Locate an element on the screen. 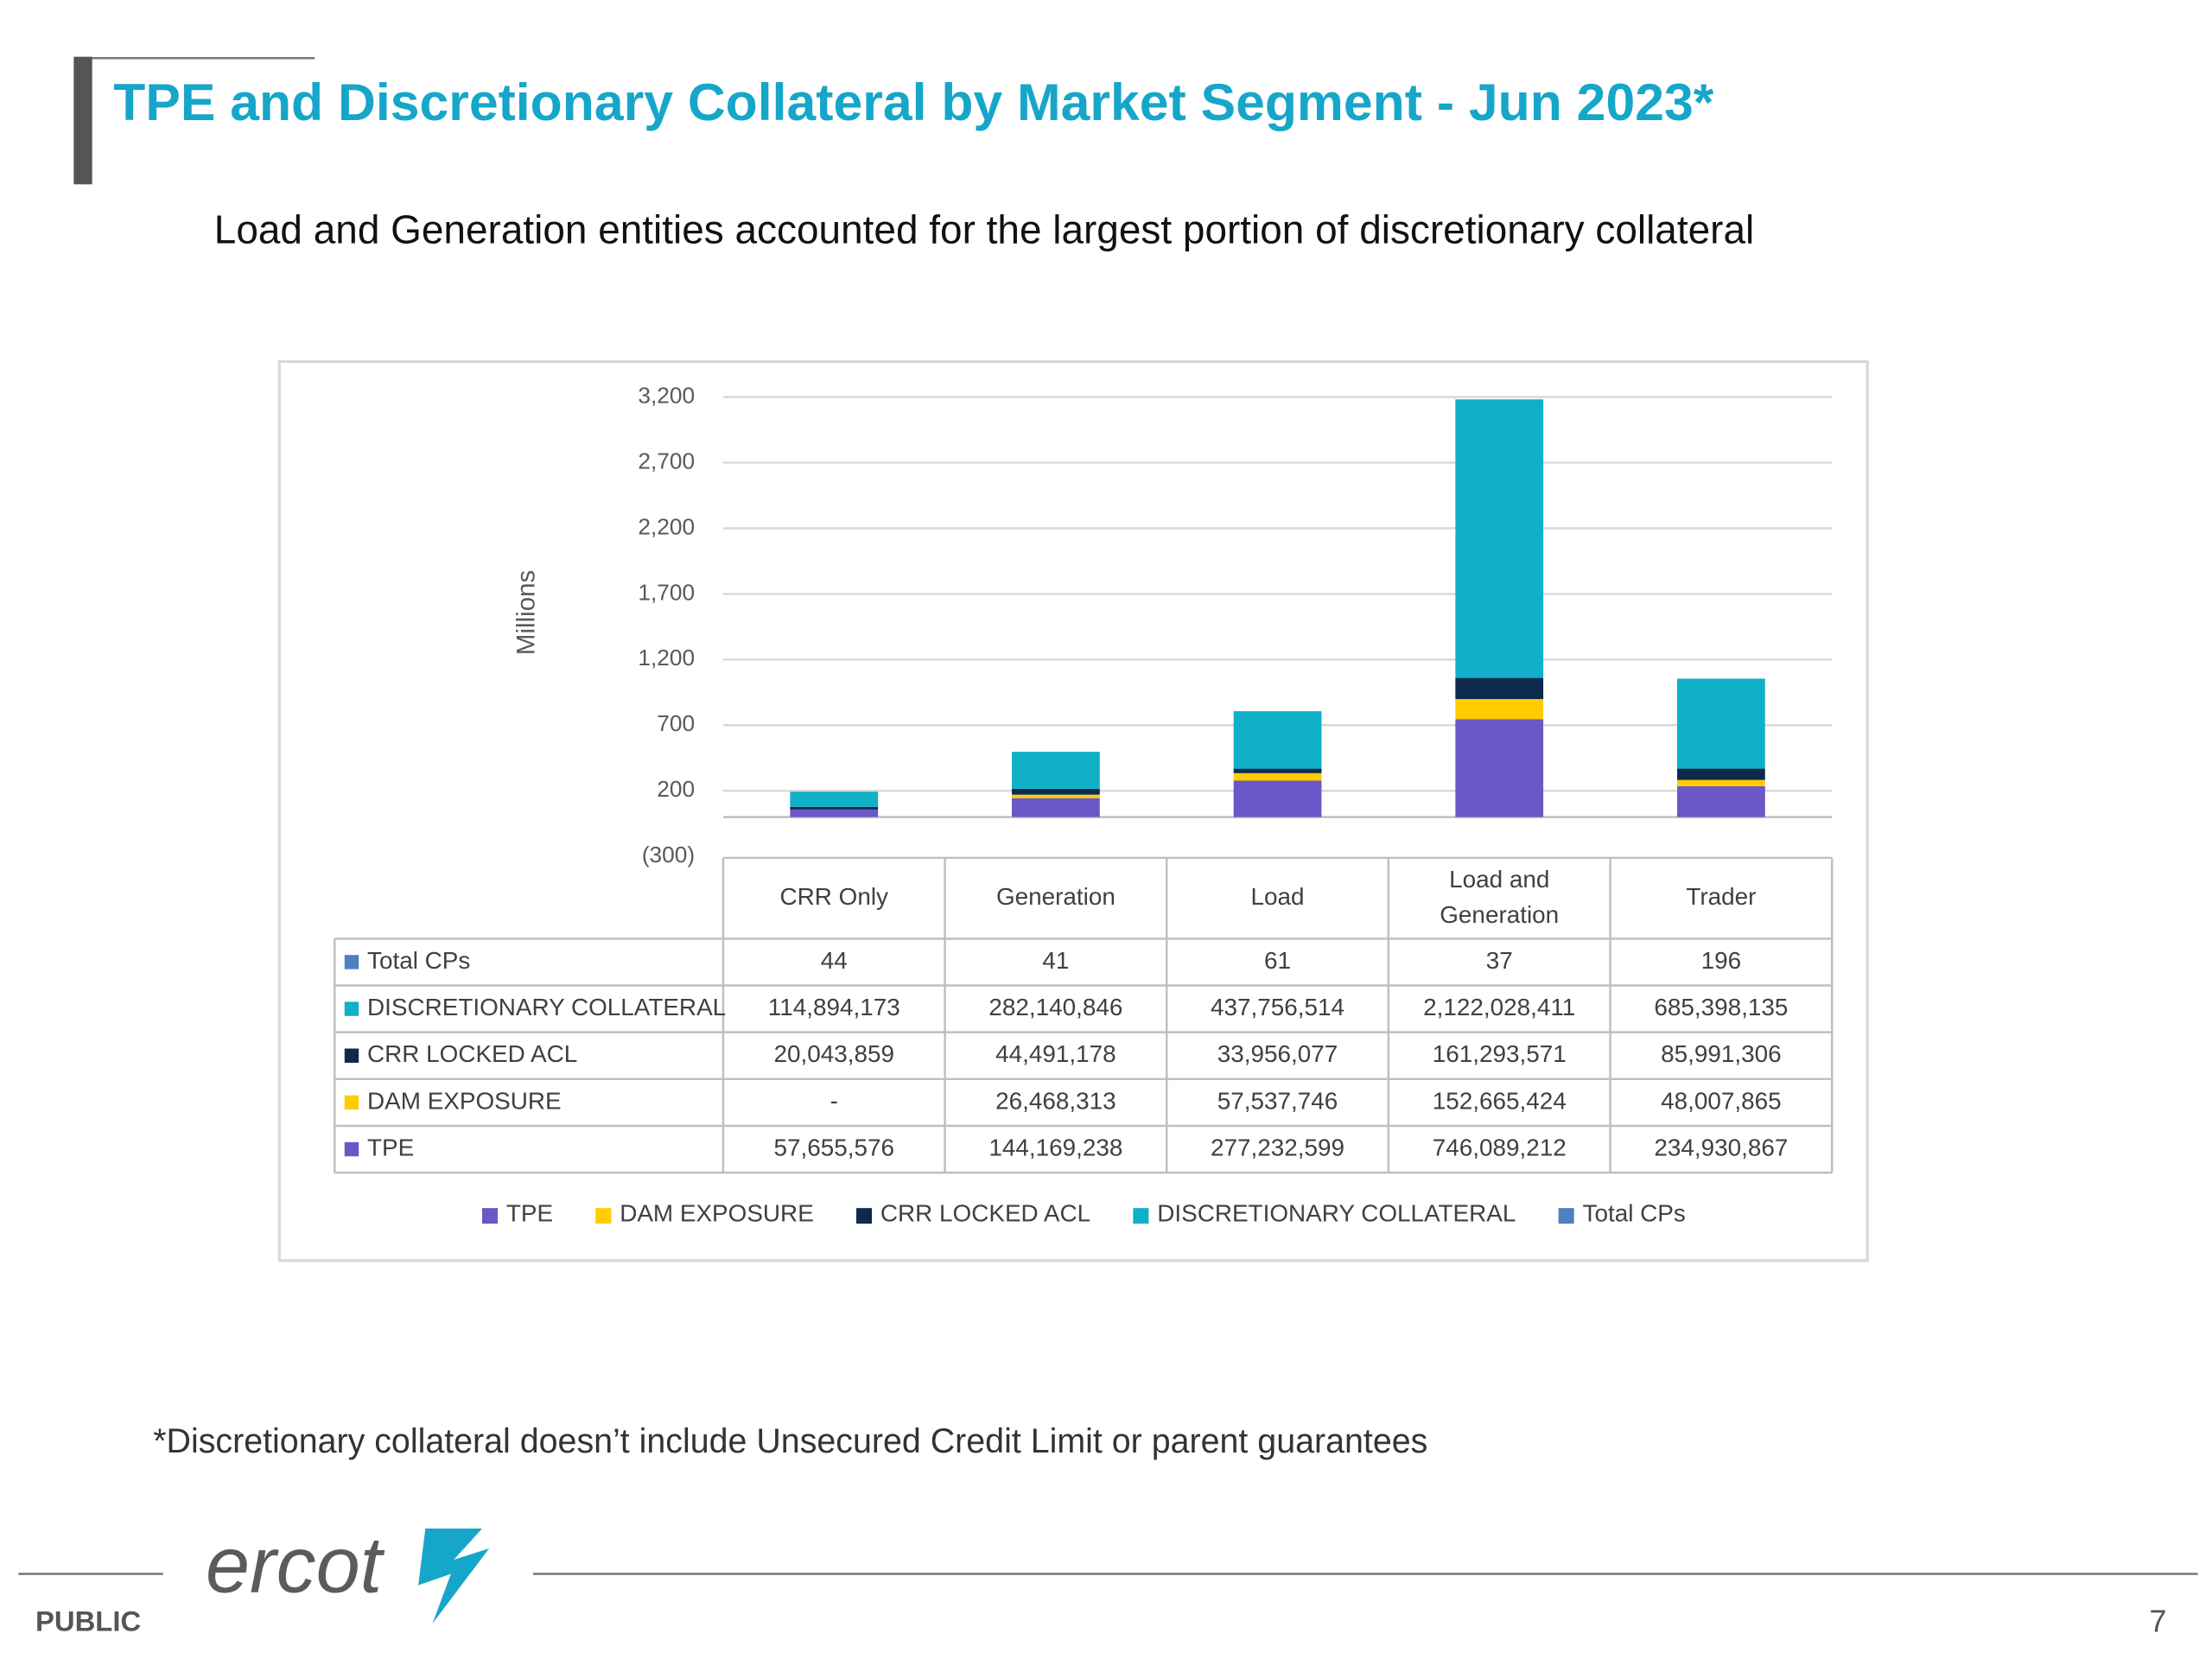 The width and height of the screenshot is (2212, 1659). table-value: 44 is located at coordinates (834, 960).